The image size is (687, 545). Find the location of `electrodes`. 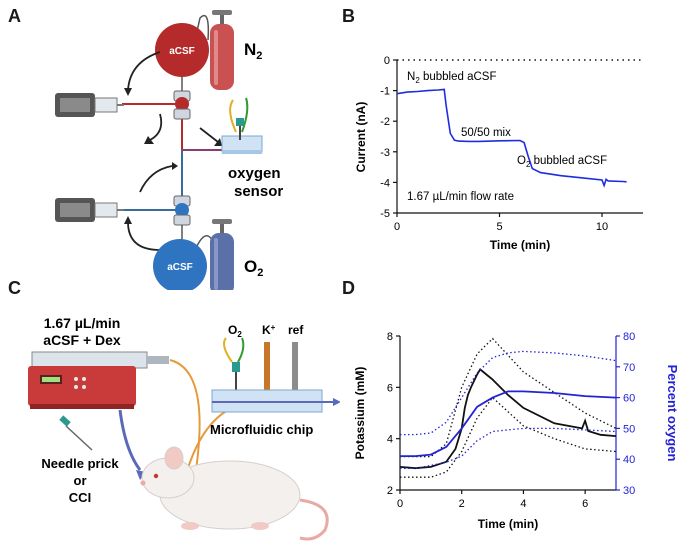

electrodes is located at coordinates (260, 365).